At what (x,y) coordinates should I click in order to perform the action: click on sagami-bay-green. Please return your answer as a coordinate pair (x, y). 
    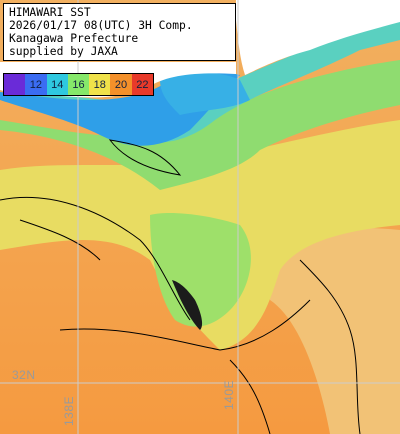
    Looking at the image, I should click on (200, 270).